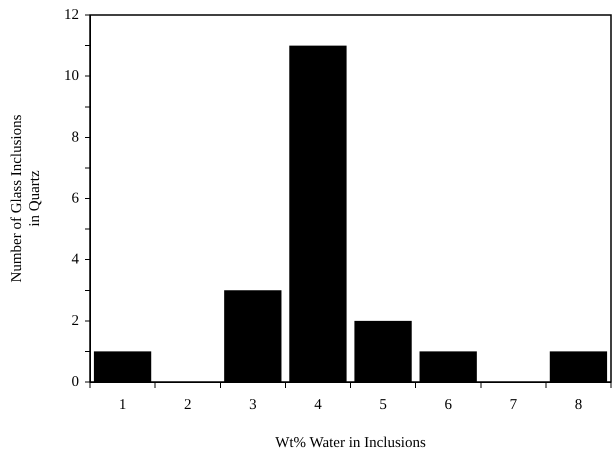 The image size is (613, 462). What do you see at coordinates (514, 404) in the screenshot?
I see `x-tick-label: 7` at bounding box center [514, 404].